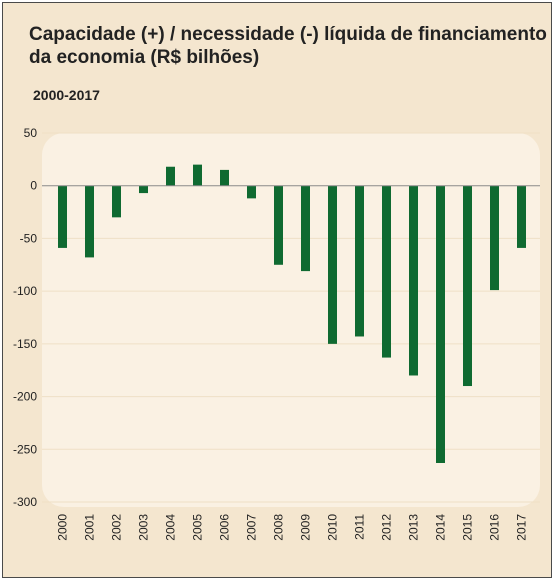 The image size is (556, 582). I want to click on x-tick-label: 2004, so click(171, 527).